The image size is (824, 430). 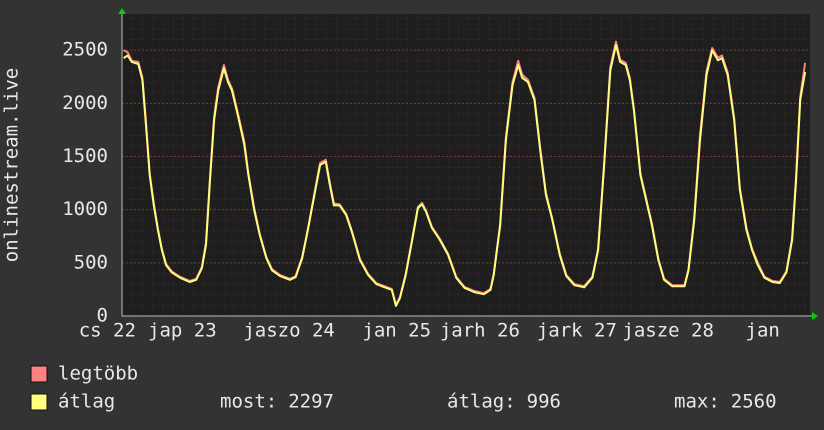 What do you see at coordinates (98, 374) in the screenshot?
I see `legend-label: legtöbb` at bounding box center [98, 374].